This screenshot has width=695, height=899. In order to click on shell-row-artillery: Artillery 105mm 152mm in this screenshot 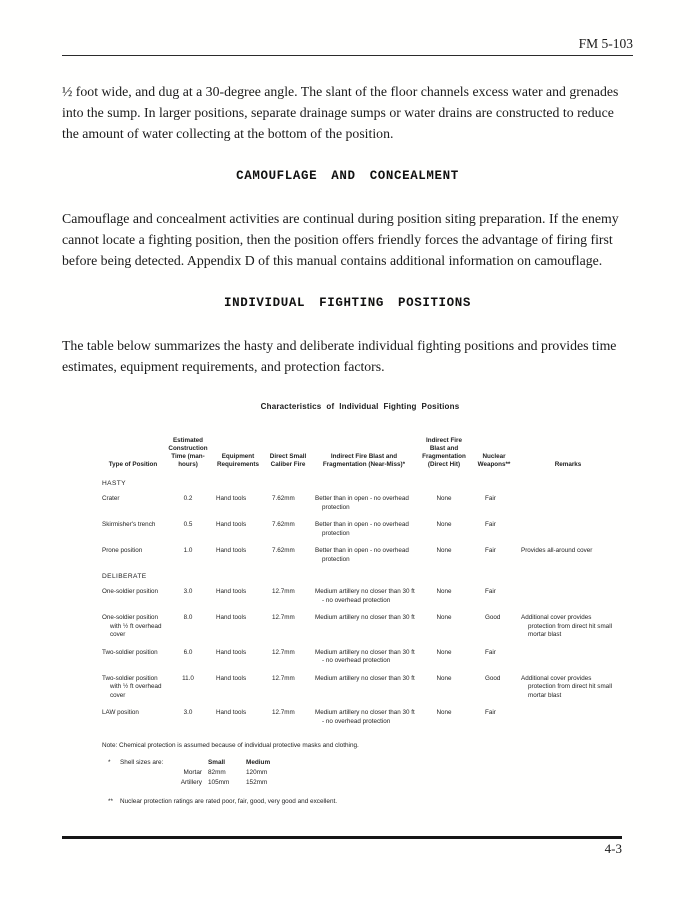, I will do `click(224, 783)`.